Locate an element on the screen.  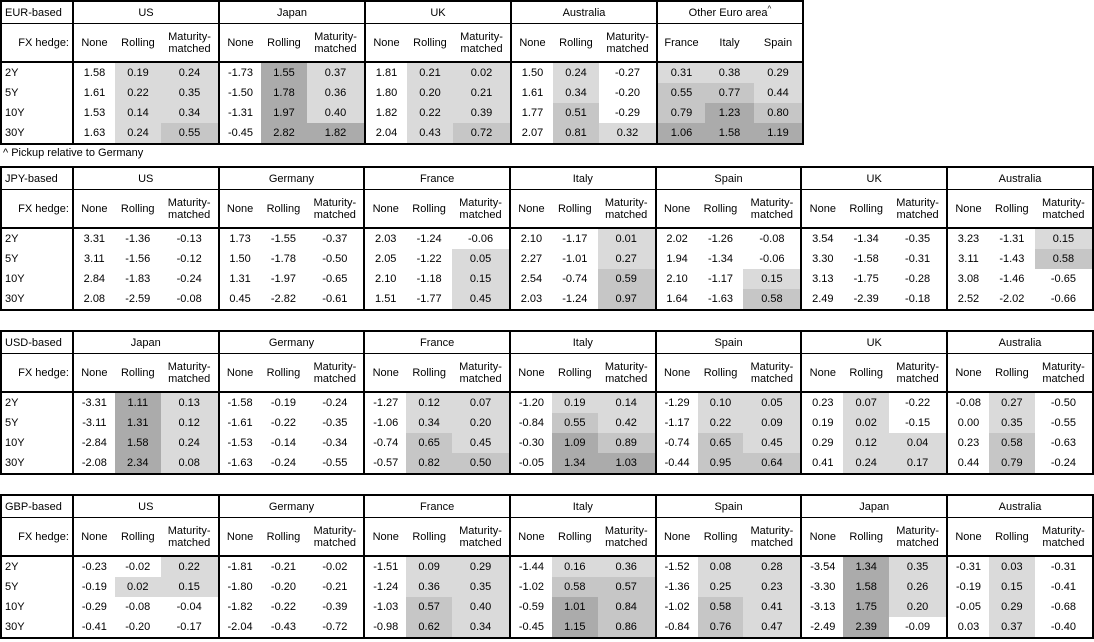
value-cell: 0.17 is located at coordinates (918, 463).